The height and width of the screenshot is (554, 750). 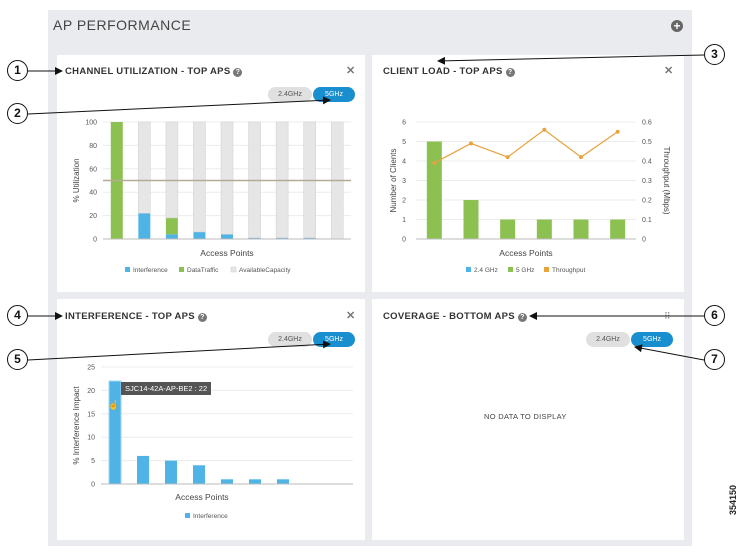 I want to click on callout-6: 6, so click(x=714, y=315).